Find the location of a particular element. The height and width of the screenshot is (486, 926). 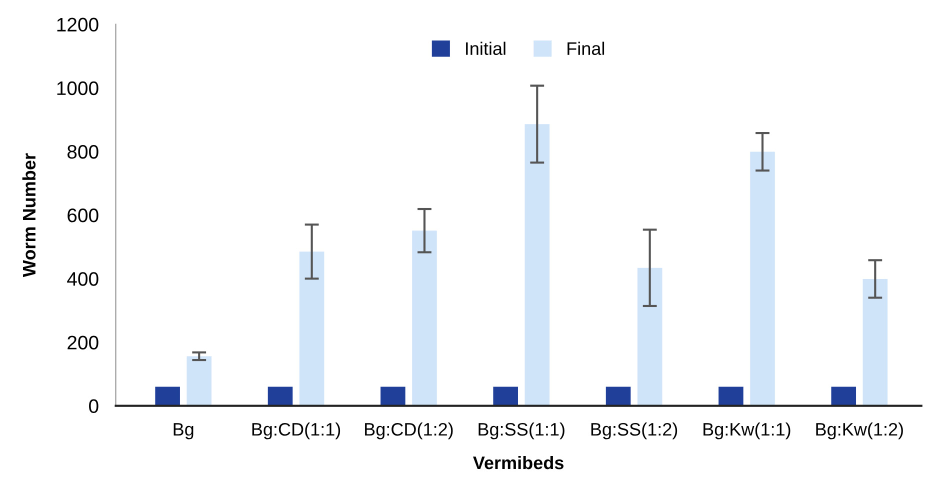

y-tick-label: 1200 is located at coordinates (77, 25).